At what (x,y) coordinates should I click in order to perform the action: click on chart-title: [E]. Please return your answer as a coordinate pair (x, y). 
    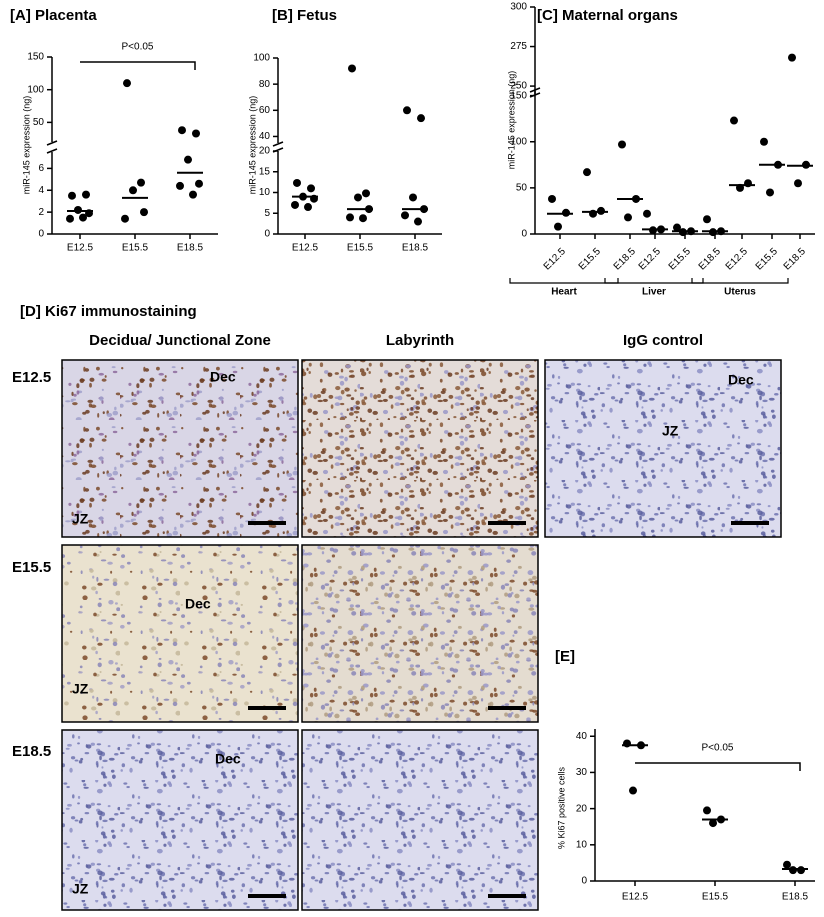
    Looking at the image, I should click on (565, 656).